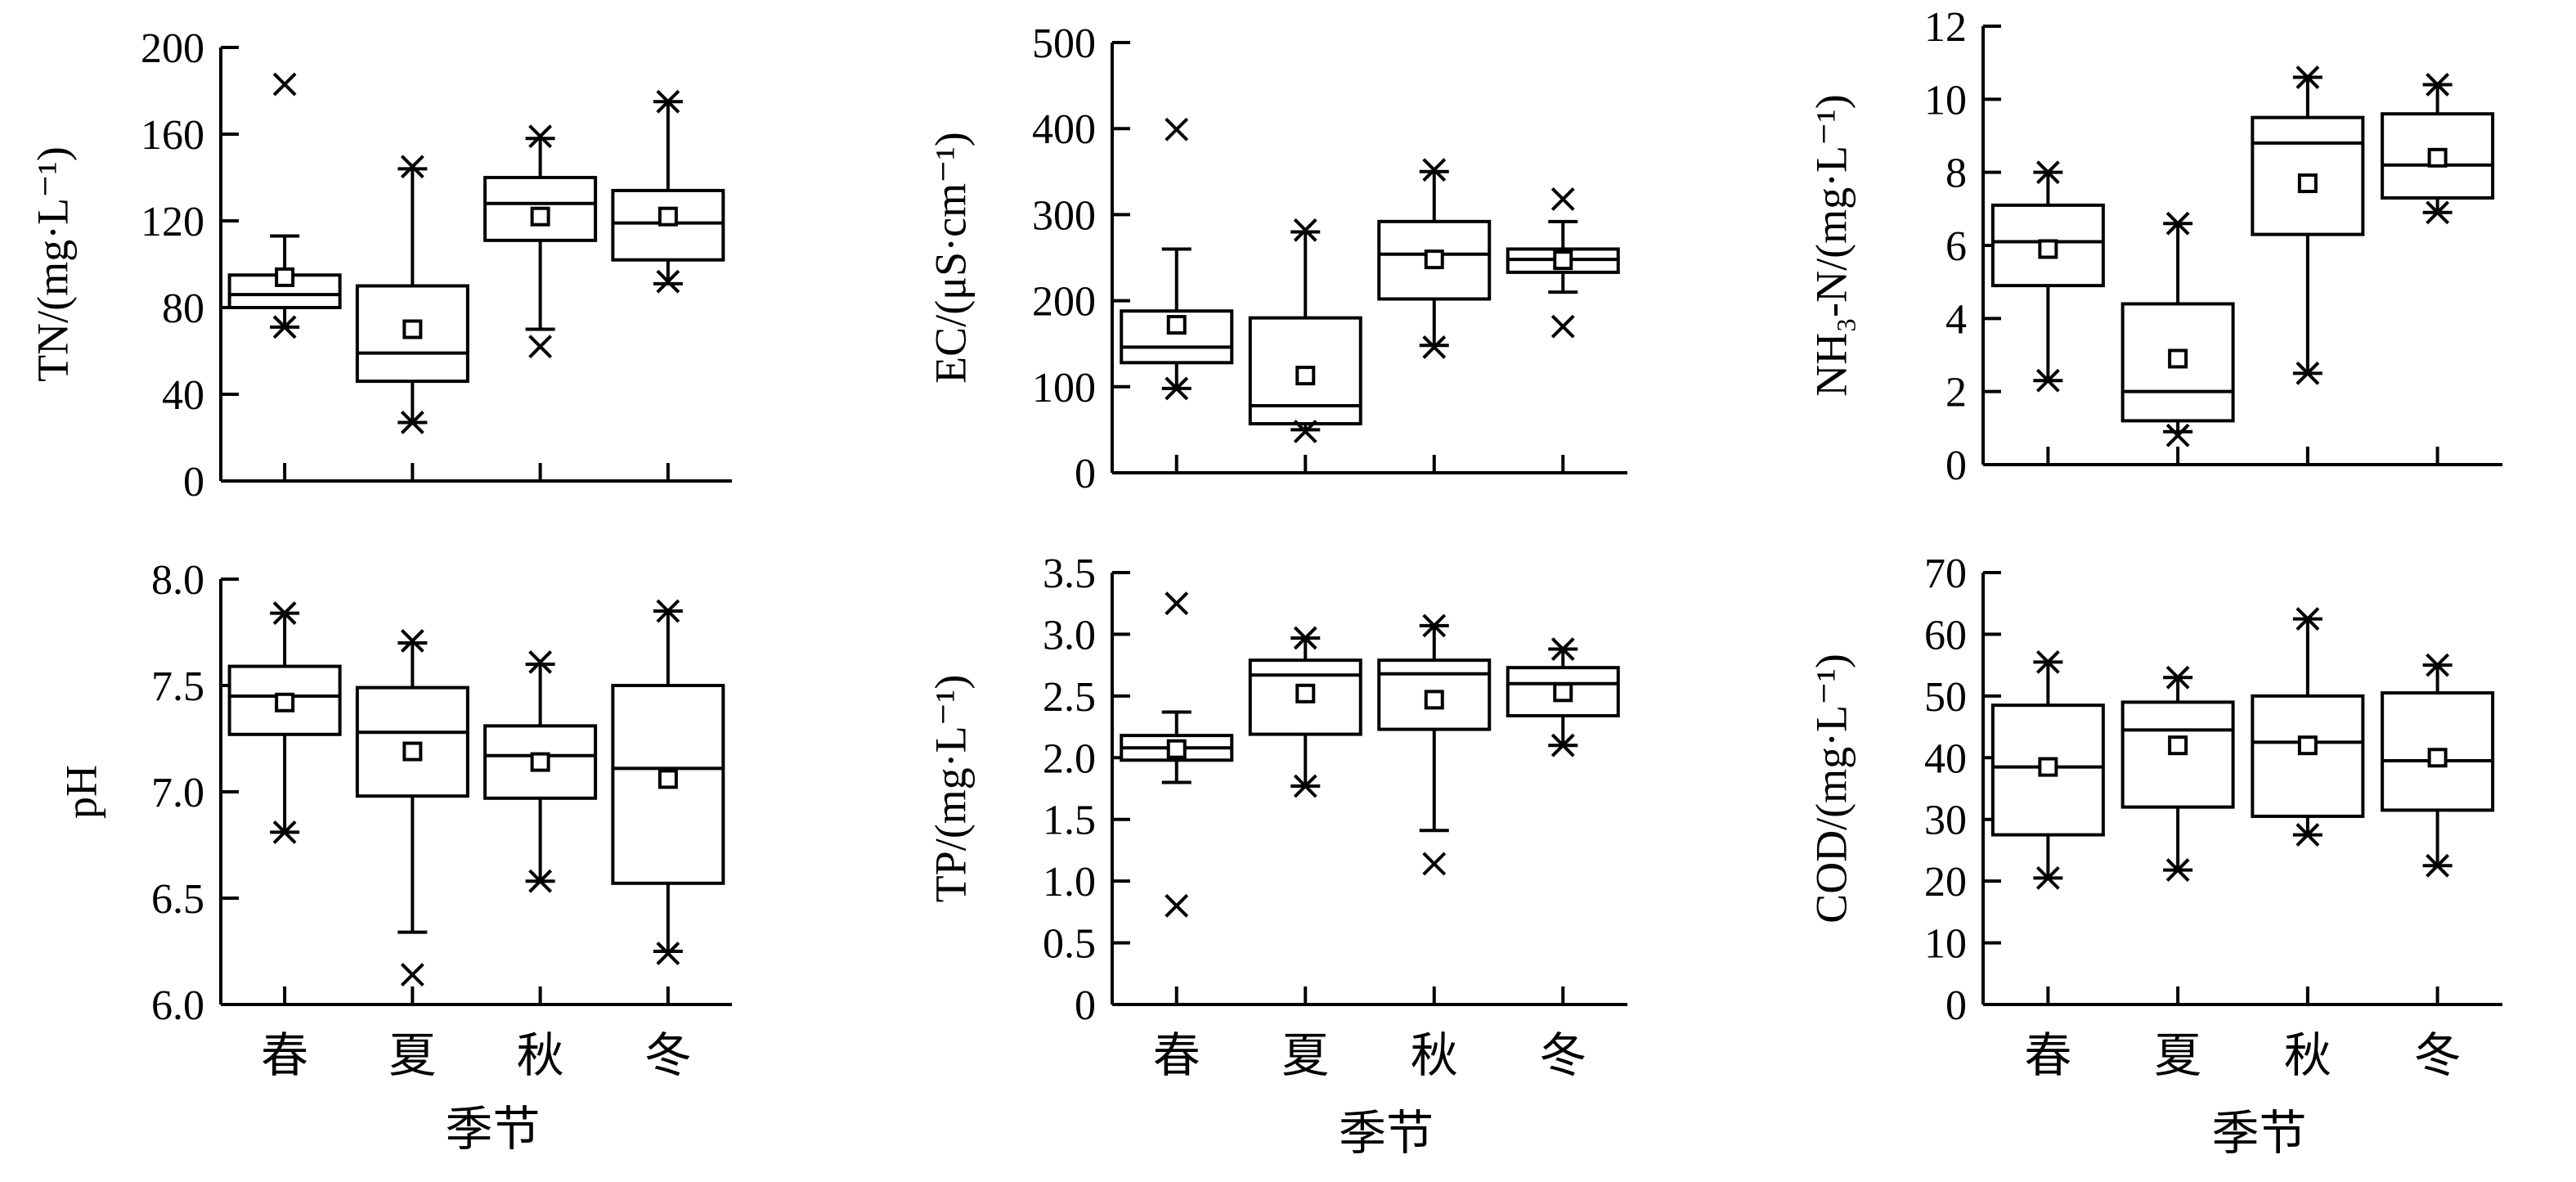 The width and height of the screenshot is (2576, 1182). I want to click on y-tick-label: 60, so click(1945, 635).